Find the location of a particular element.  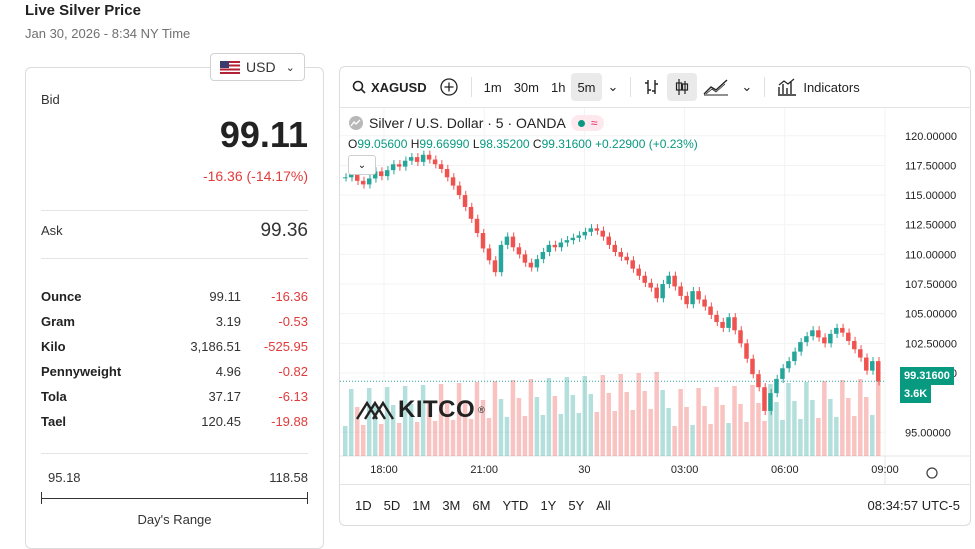

symbol-search: XAGUSD is located at coordinates (389, 87).